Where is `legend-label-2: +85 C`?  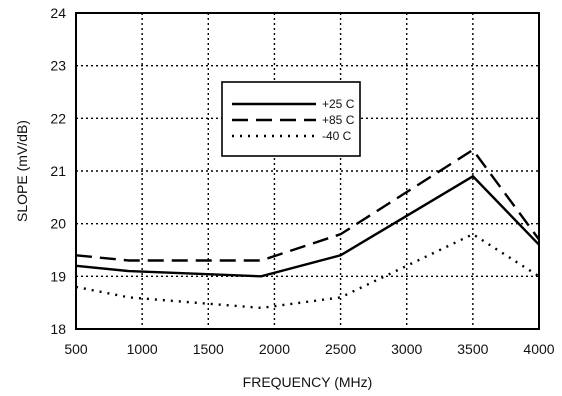 legend-label-2: +85 C is located at coordinates (338, 120).